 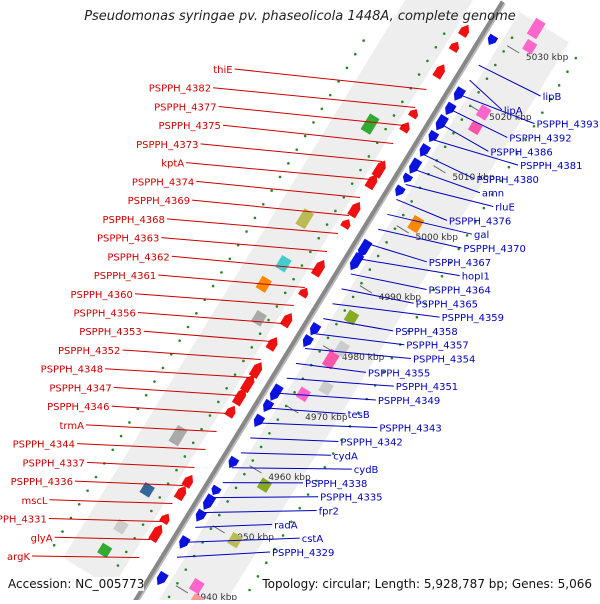 I want to click on gene-label-reverse: PSPPH_4343, so click(x=410, y=429).